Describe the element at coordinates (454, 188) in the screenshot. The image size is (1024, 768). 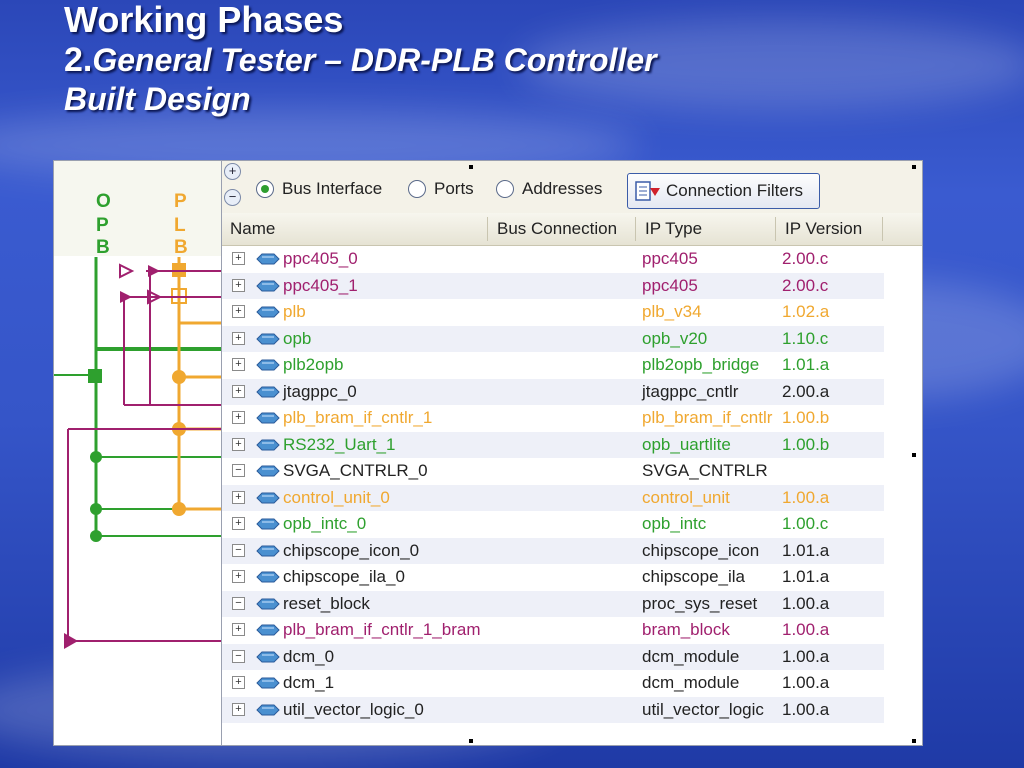
I see `radio-label: Ports` at that location.